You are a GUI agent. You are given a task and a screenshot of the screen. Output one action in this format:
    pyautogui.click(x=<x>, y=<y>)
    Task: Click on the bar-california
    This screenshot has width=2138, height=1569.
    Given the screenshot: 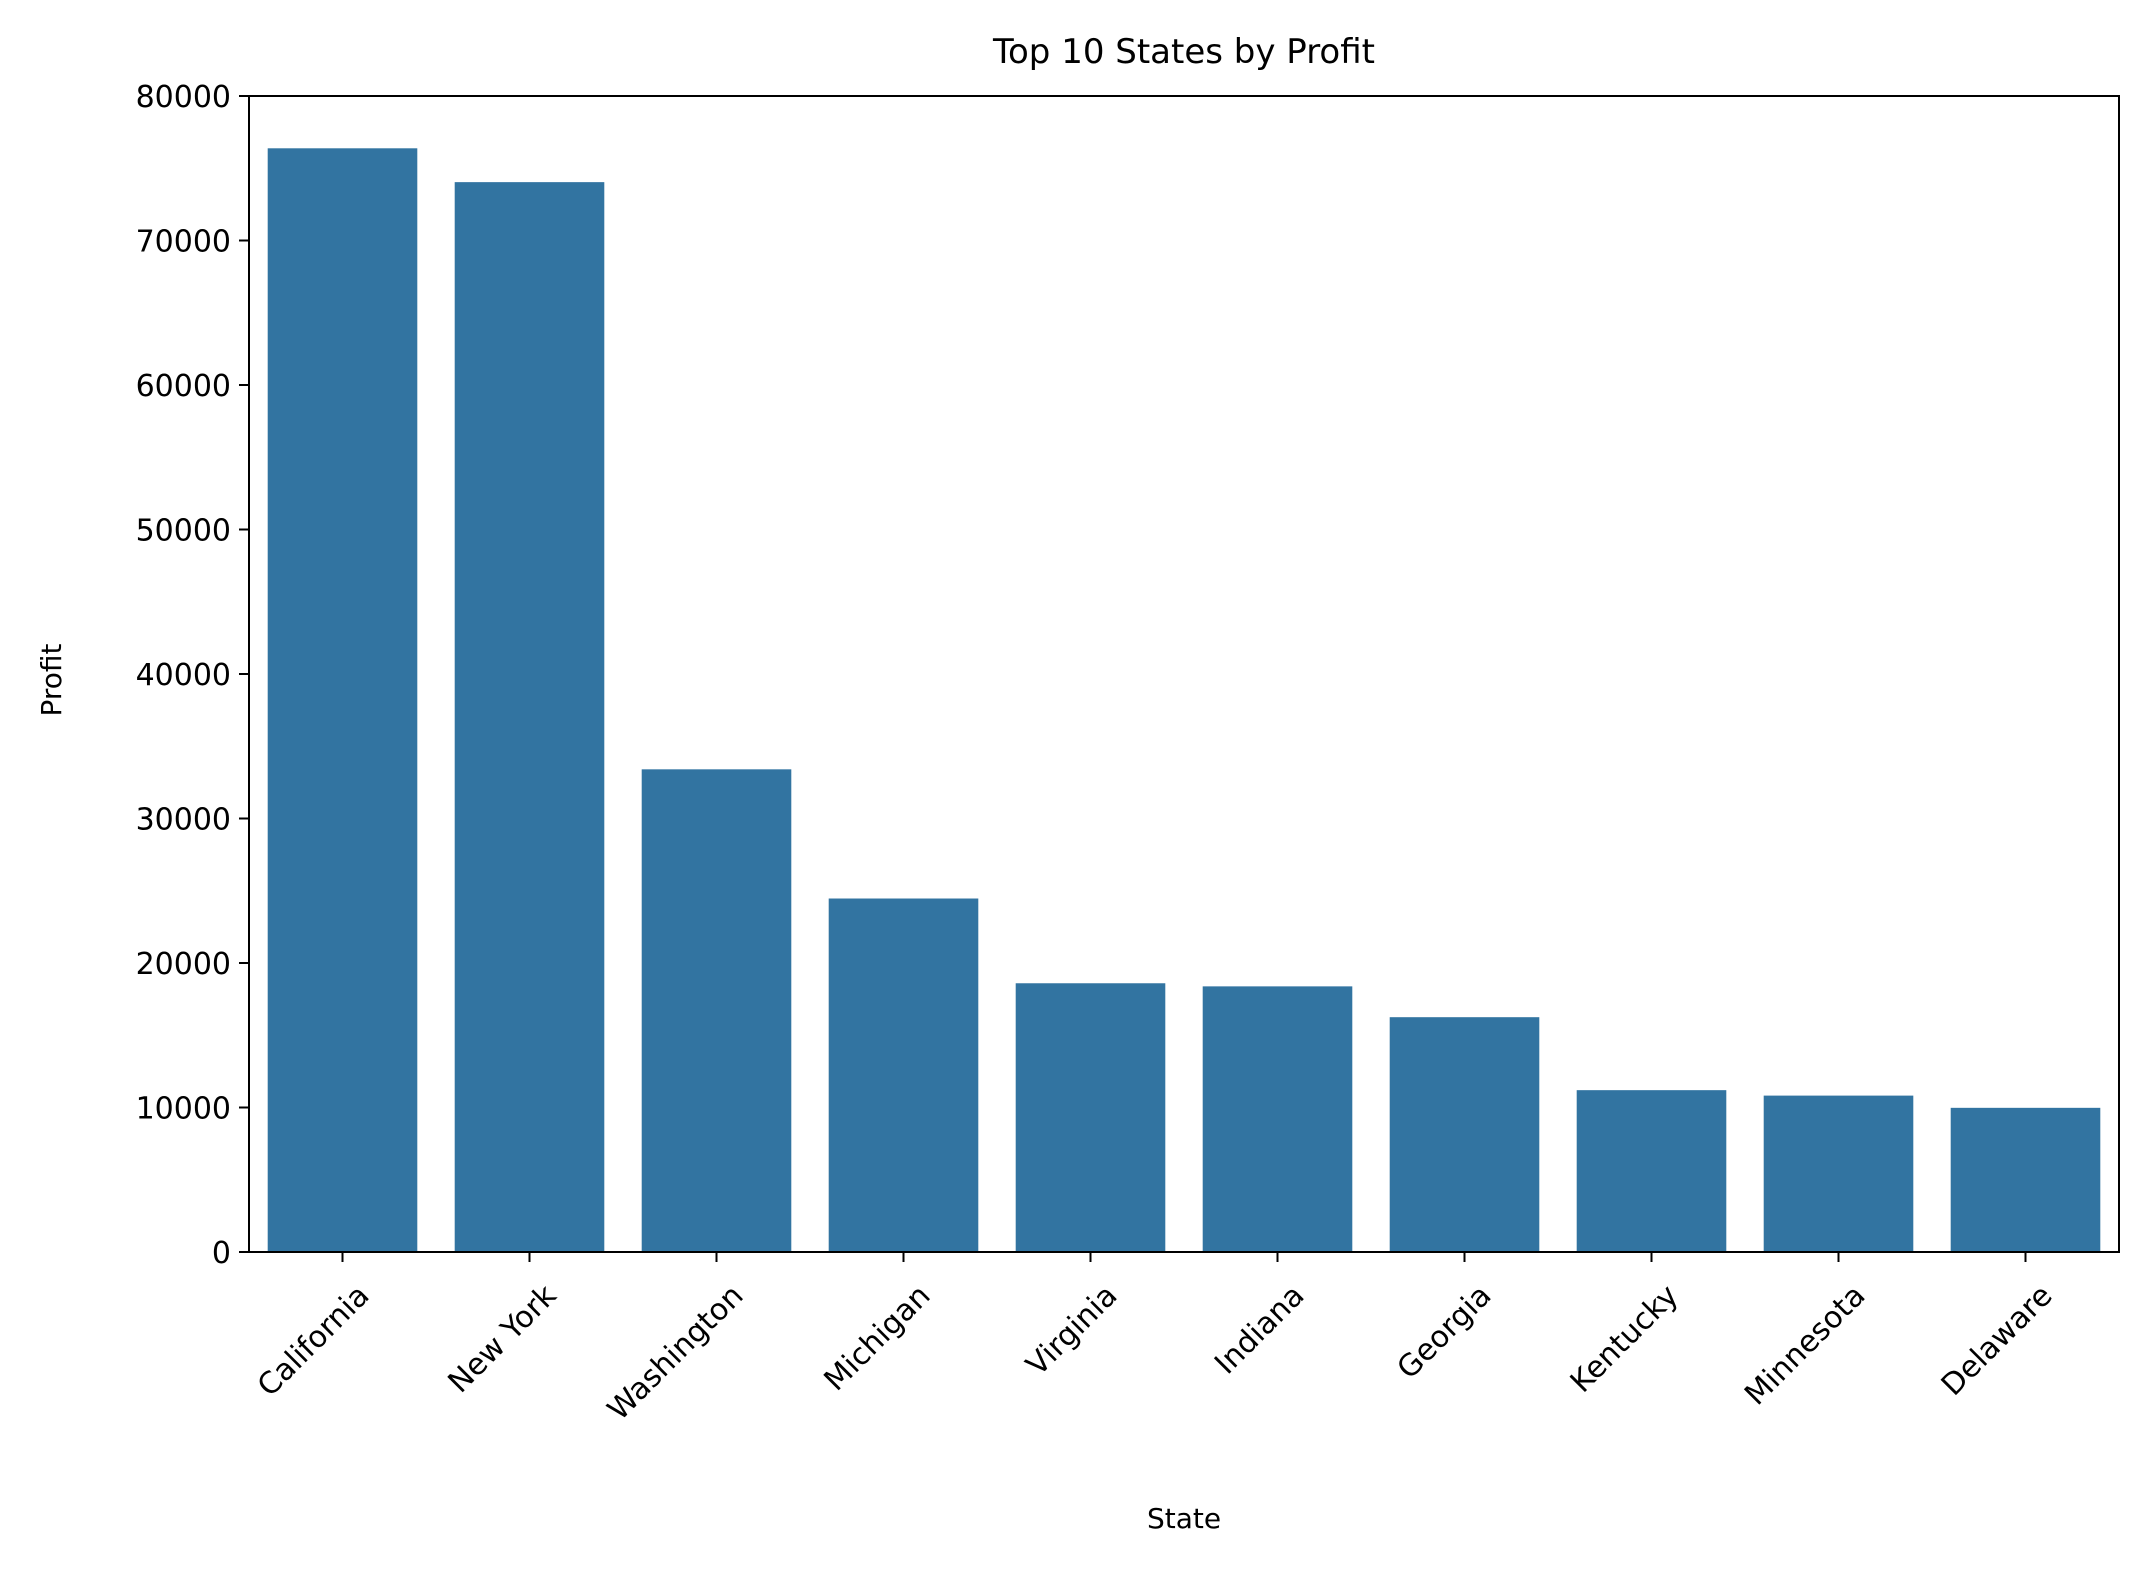 What is the action you would take?
    pyautogui.click(x=342, y=700)
    